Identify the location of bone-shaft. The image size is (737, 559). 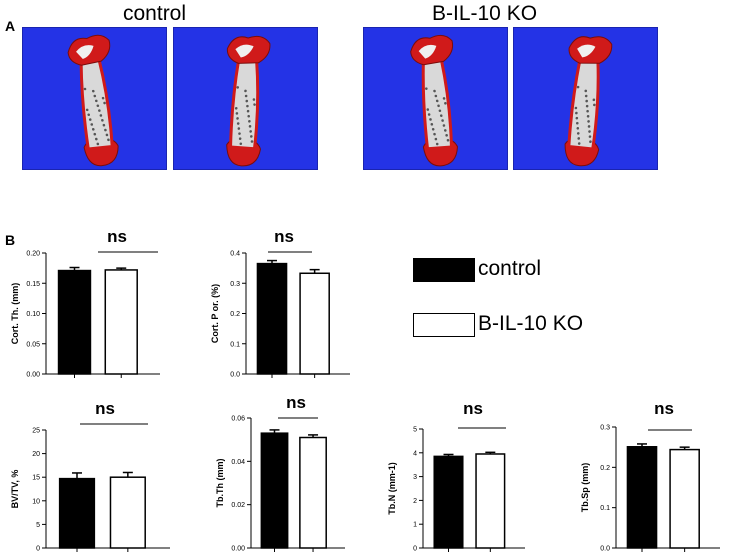
(583, 104).